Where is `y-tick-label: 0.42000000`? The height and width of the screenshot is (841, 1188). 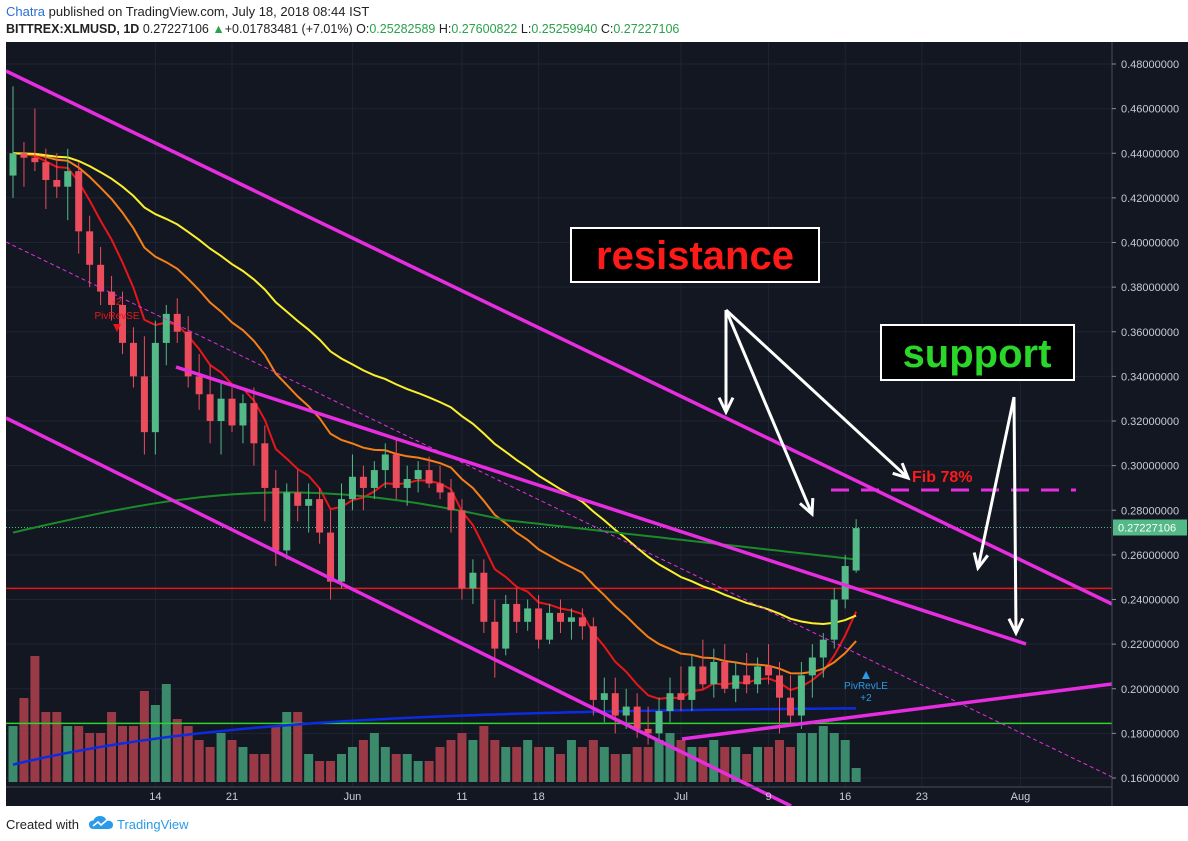 y-tick-label: 0.42000000 is located at coordinates (1150, 199).